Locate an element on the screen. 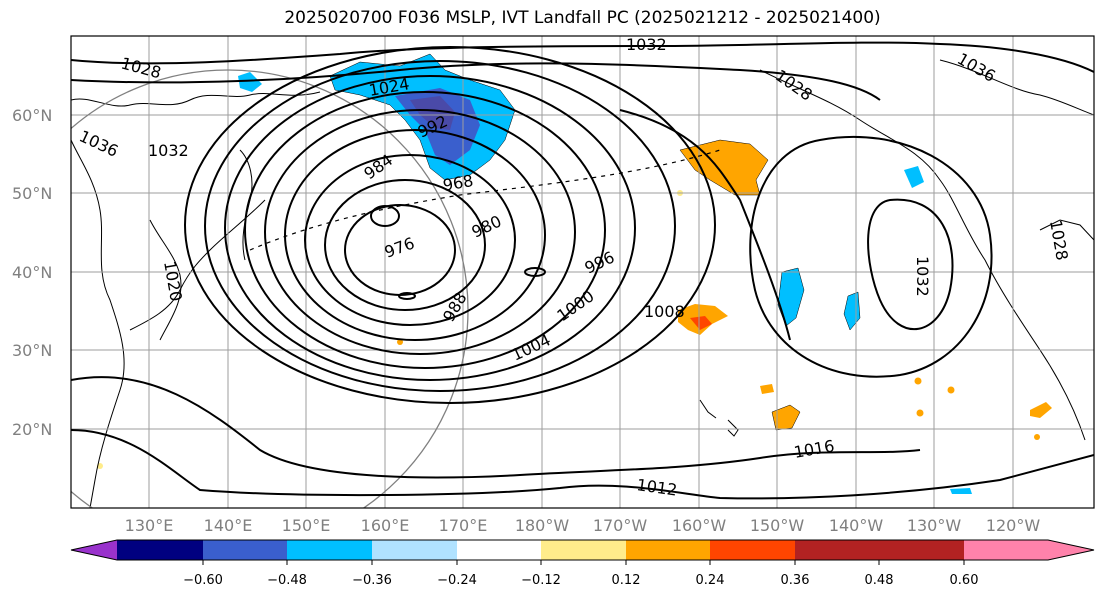 This screenshot has height=601, width=1105. colorbar-tick-label: −0.12 is located at coordinates (541, 580).